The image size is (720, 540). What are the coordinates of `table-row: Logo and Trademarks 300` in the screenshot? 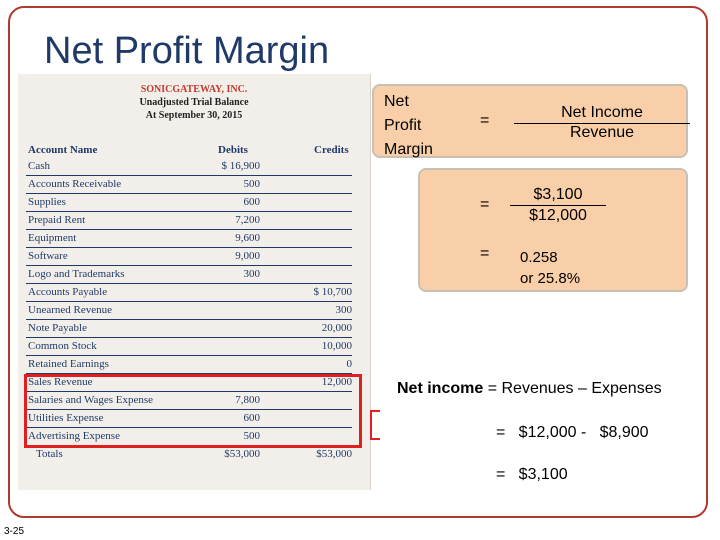 It's located at (189, 275).